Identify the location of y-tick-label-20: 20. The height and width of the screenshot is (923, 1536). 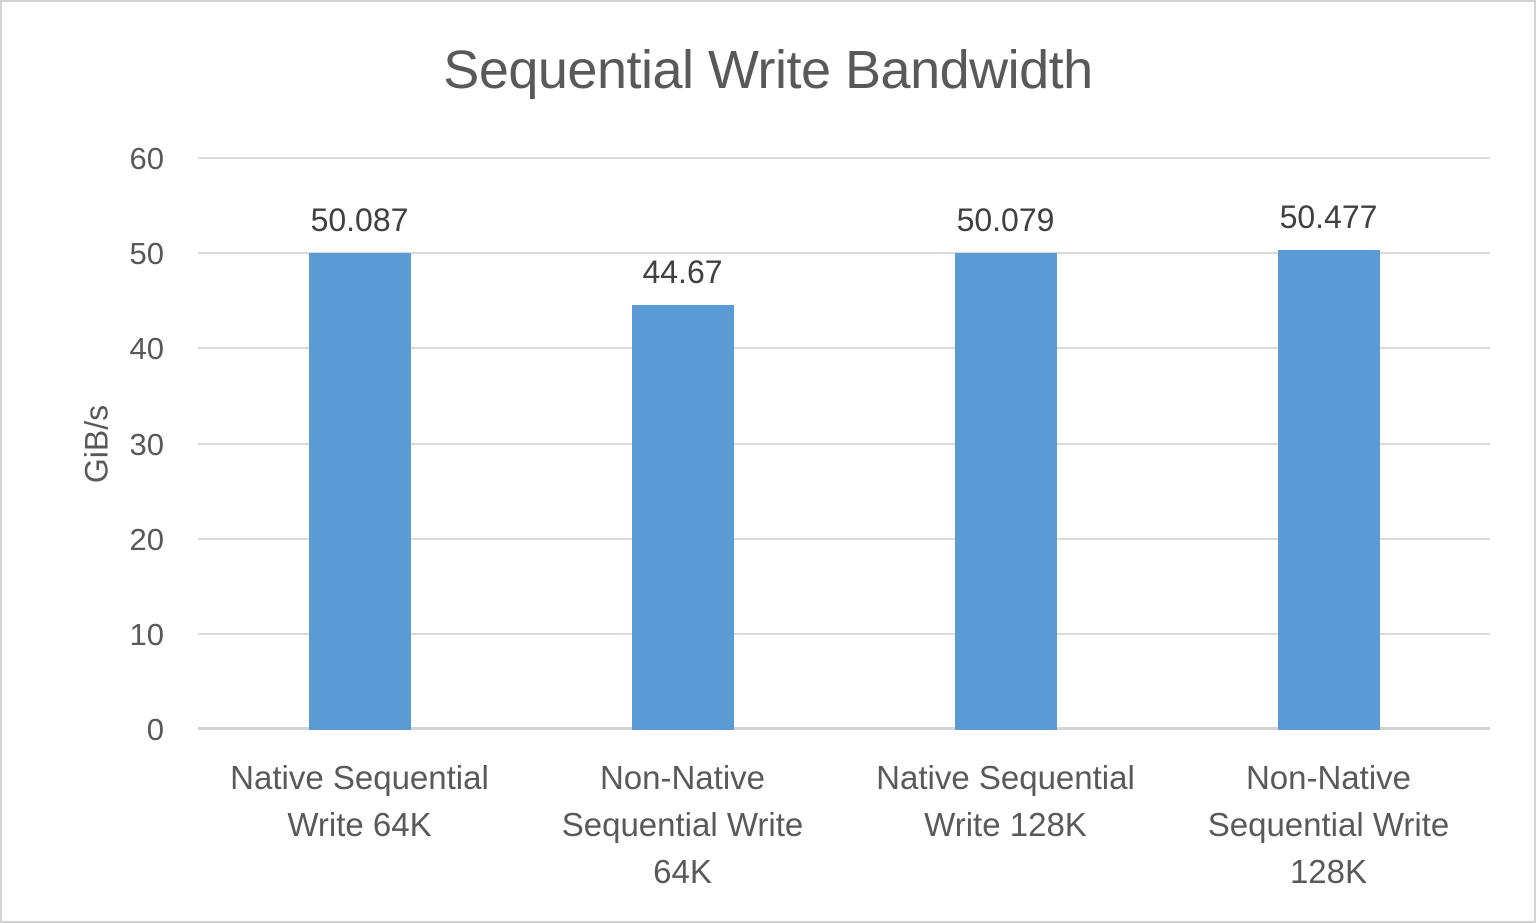
(146, 539).